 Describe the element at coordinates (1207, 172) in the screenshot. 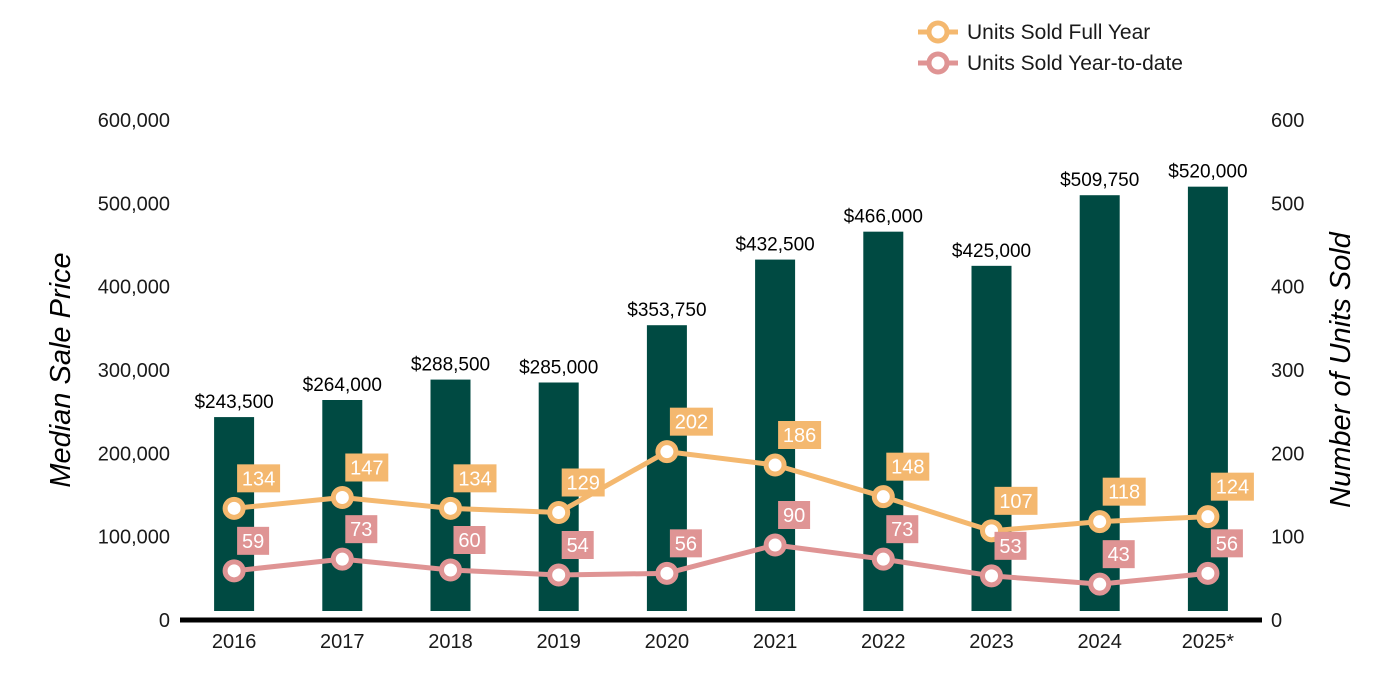

I see `bar-value-label: $520,000` at that location.